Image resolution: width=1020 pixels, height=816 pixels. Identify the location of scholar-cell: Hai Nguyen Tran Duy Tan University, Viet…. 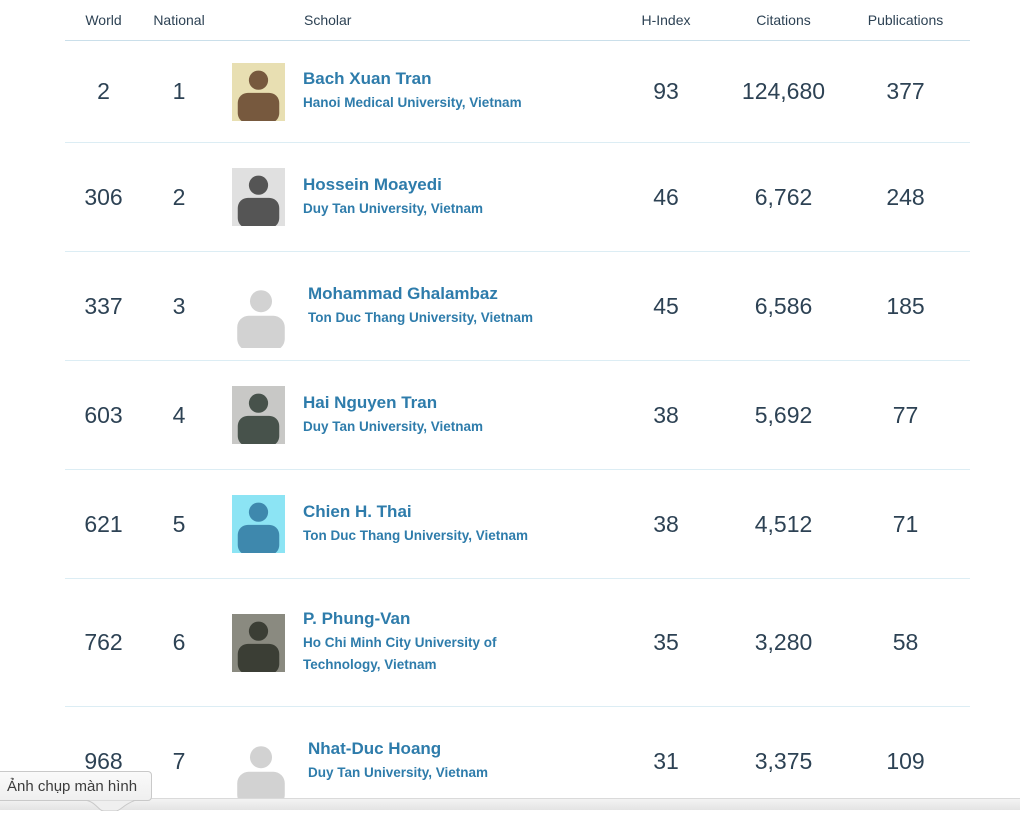
(411, 415).